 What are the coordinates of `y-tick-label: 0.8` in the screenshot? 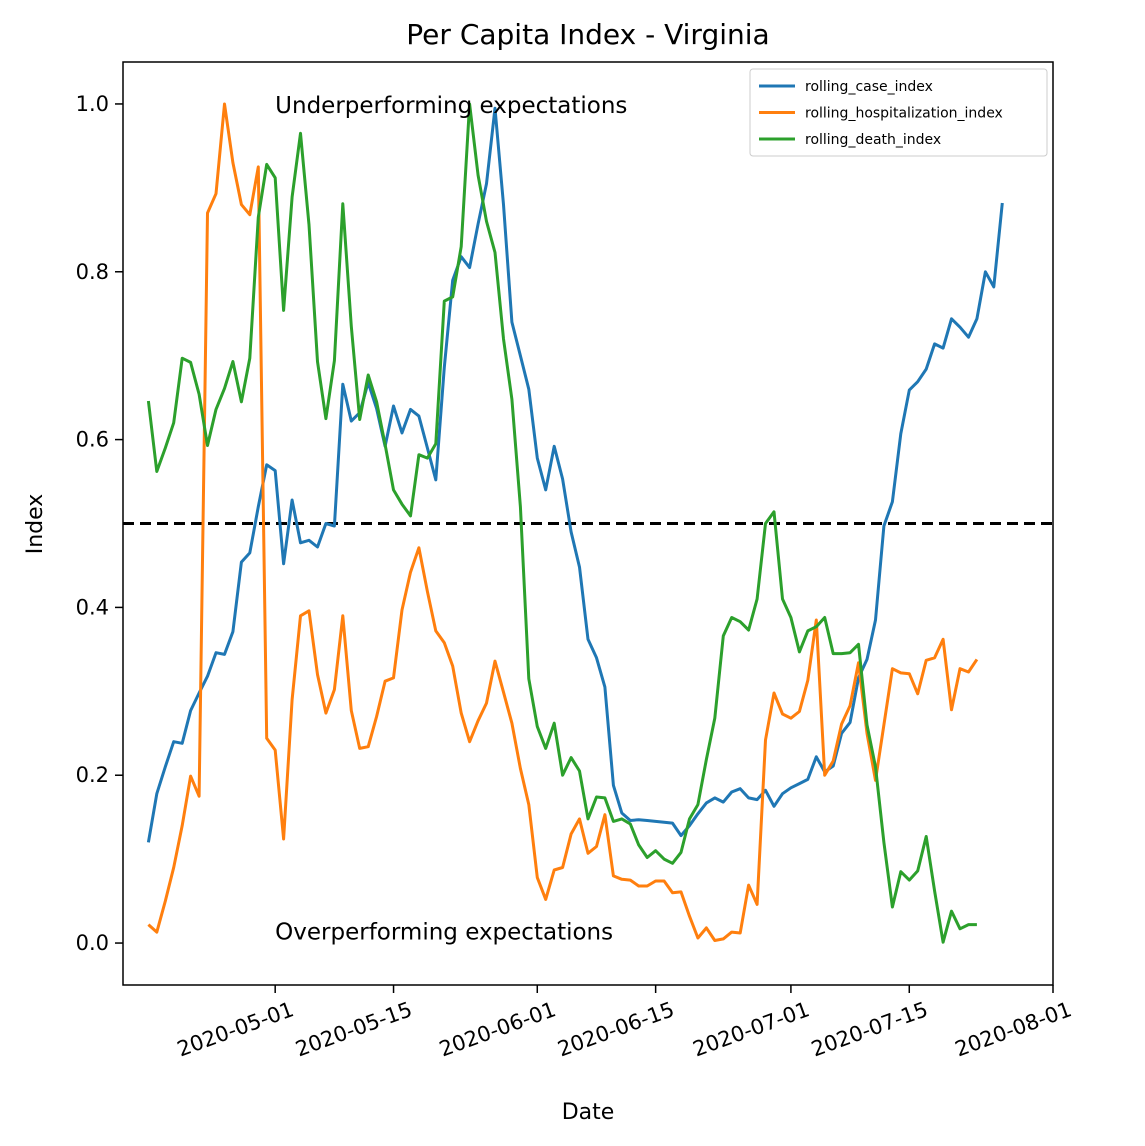 It's located at (92, 272).